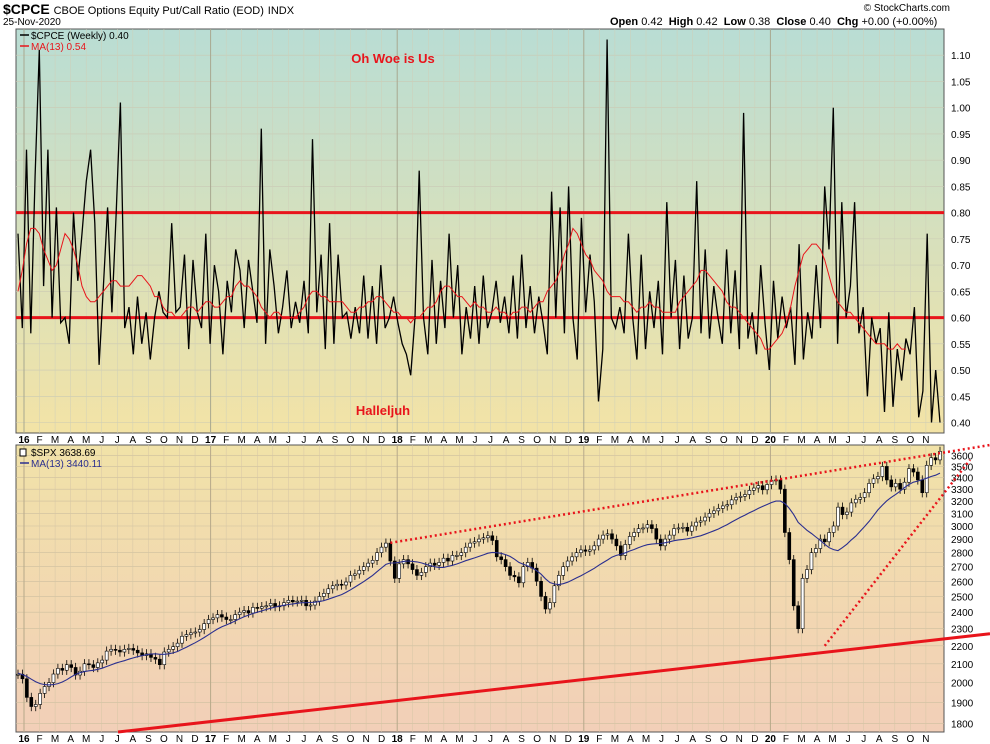 This screenshot has width=990, height=744. Describe the element at coordinates (66, 464) in the screenshot. I see `legend-spx-ma: MA(13) 3440.11` at that location.